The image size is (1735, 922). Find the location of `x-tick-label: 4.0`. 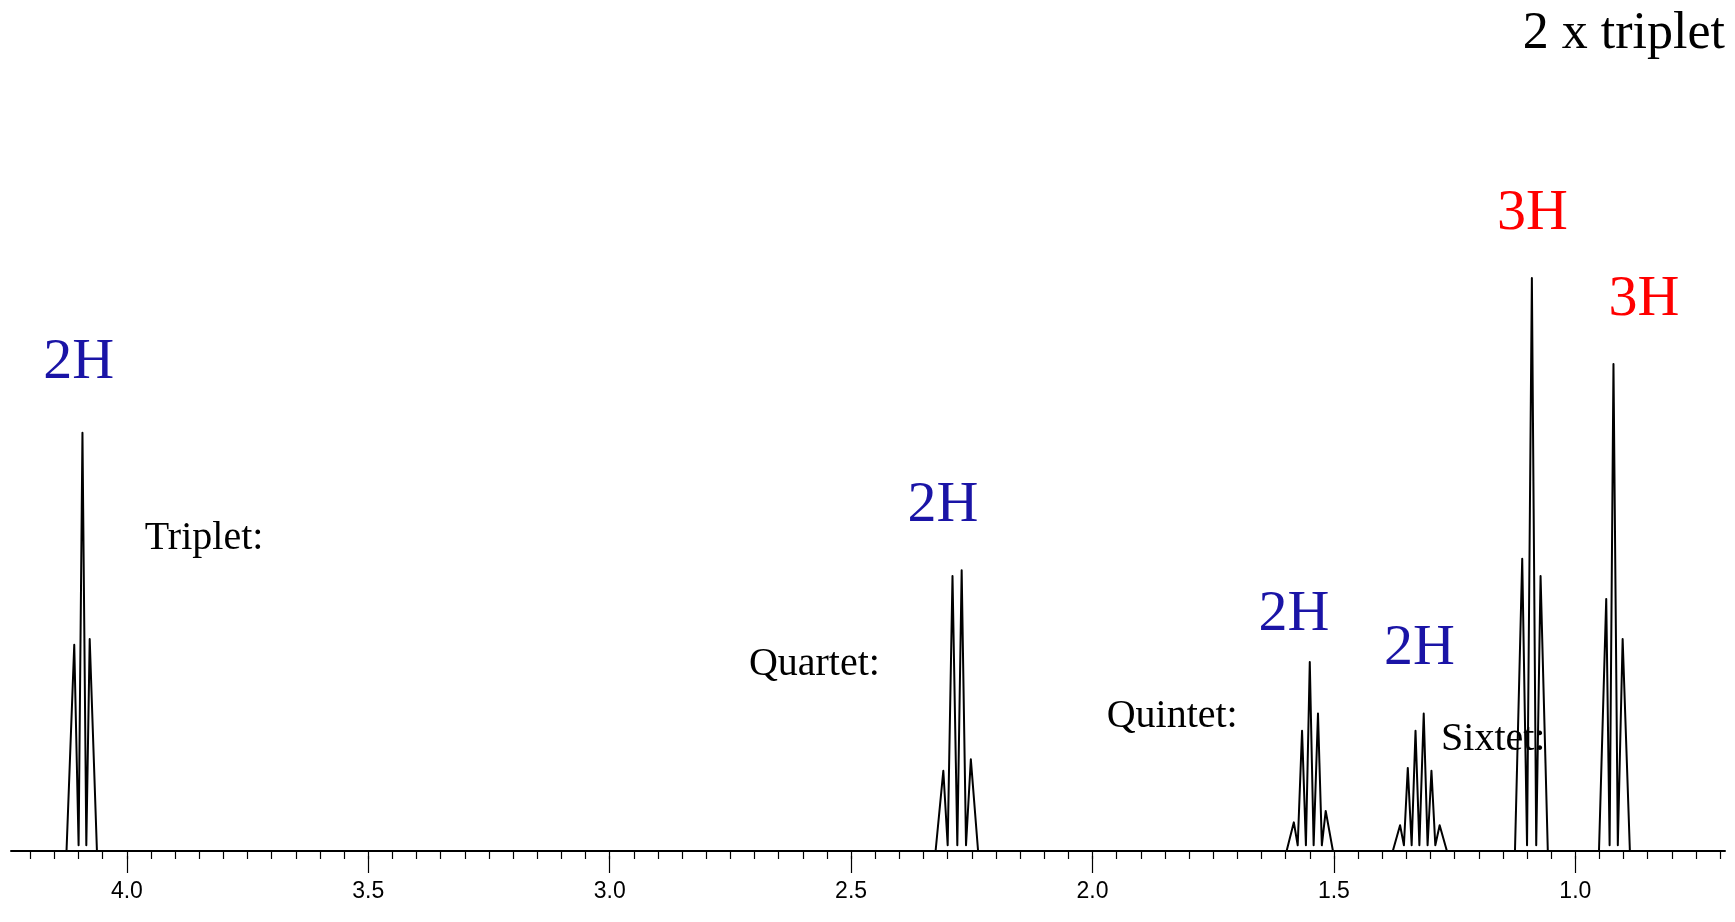

x-tick-label: 4.0 is located at coordinates (126, 889).